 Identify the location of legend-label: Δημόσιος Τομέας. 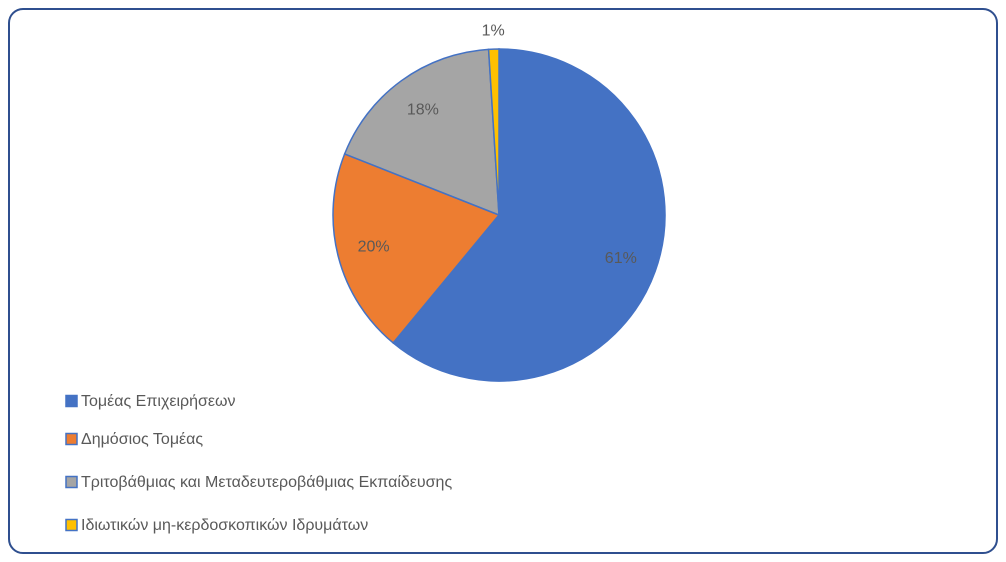
(142, 439).